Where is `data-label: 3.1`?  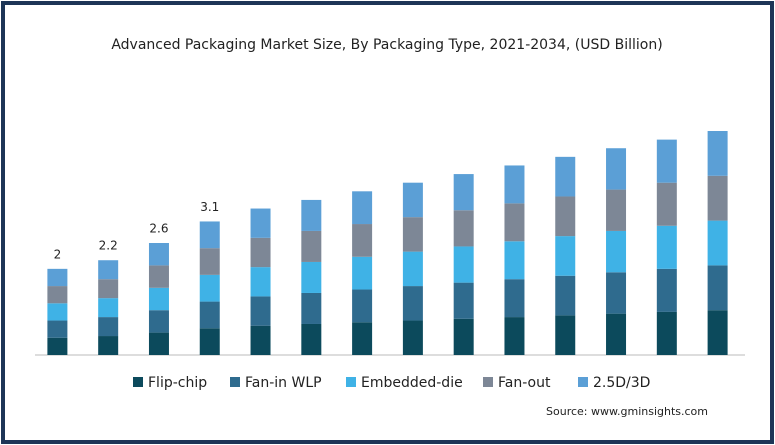
data-label: 3.1 is located at coordinates (209, 207).